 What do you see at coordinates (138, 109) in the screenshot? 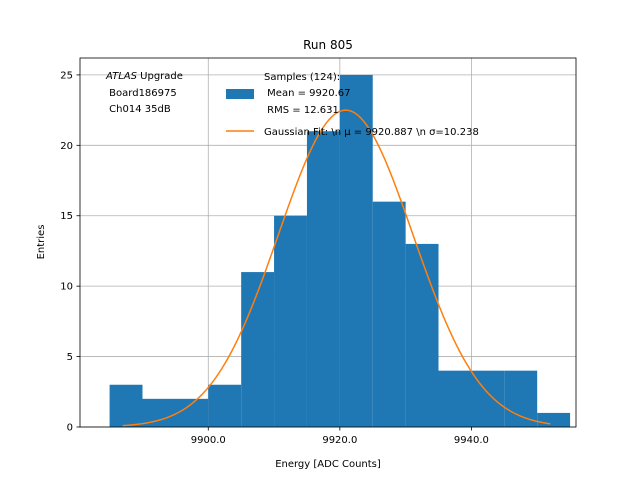
I see `annotation-line-3: Ch014 35dB` at bounding box center [138, 109].